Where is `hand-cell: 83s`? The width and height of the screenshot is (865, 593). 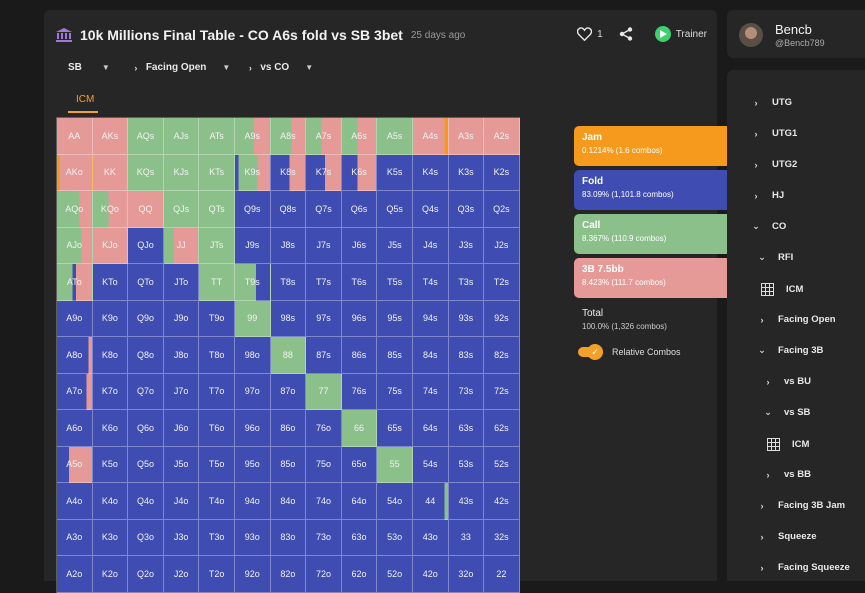 hand-cell: 83s is located at coordinates (466, 355).